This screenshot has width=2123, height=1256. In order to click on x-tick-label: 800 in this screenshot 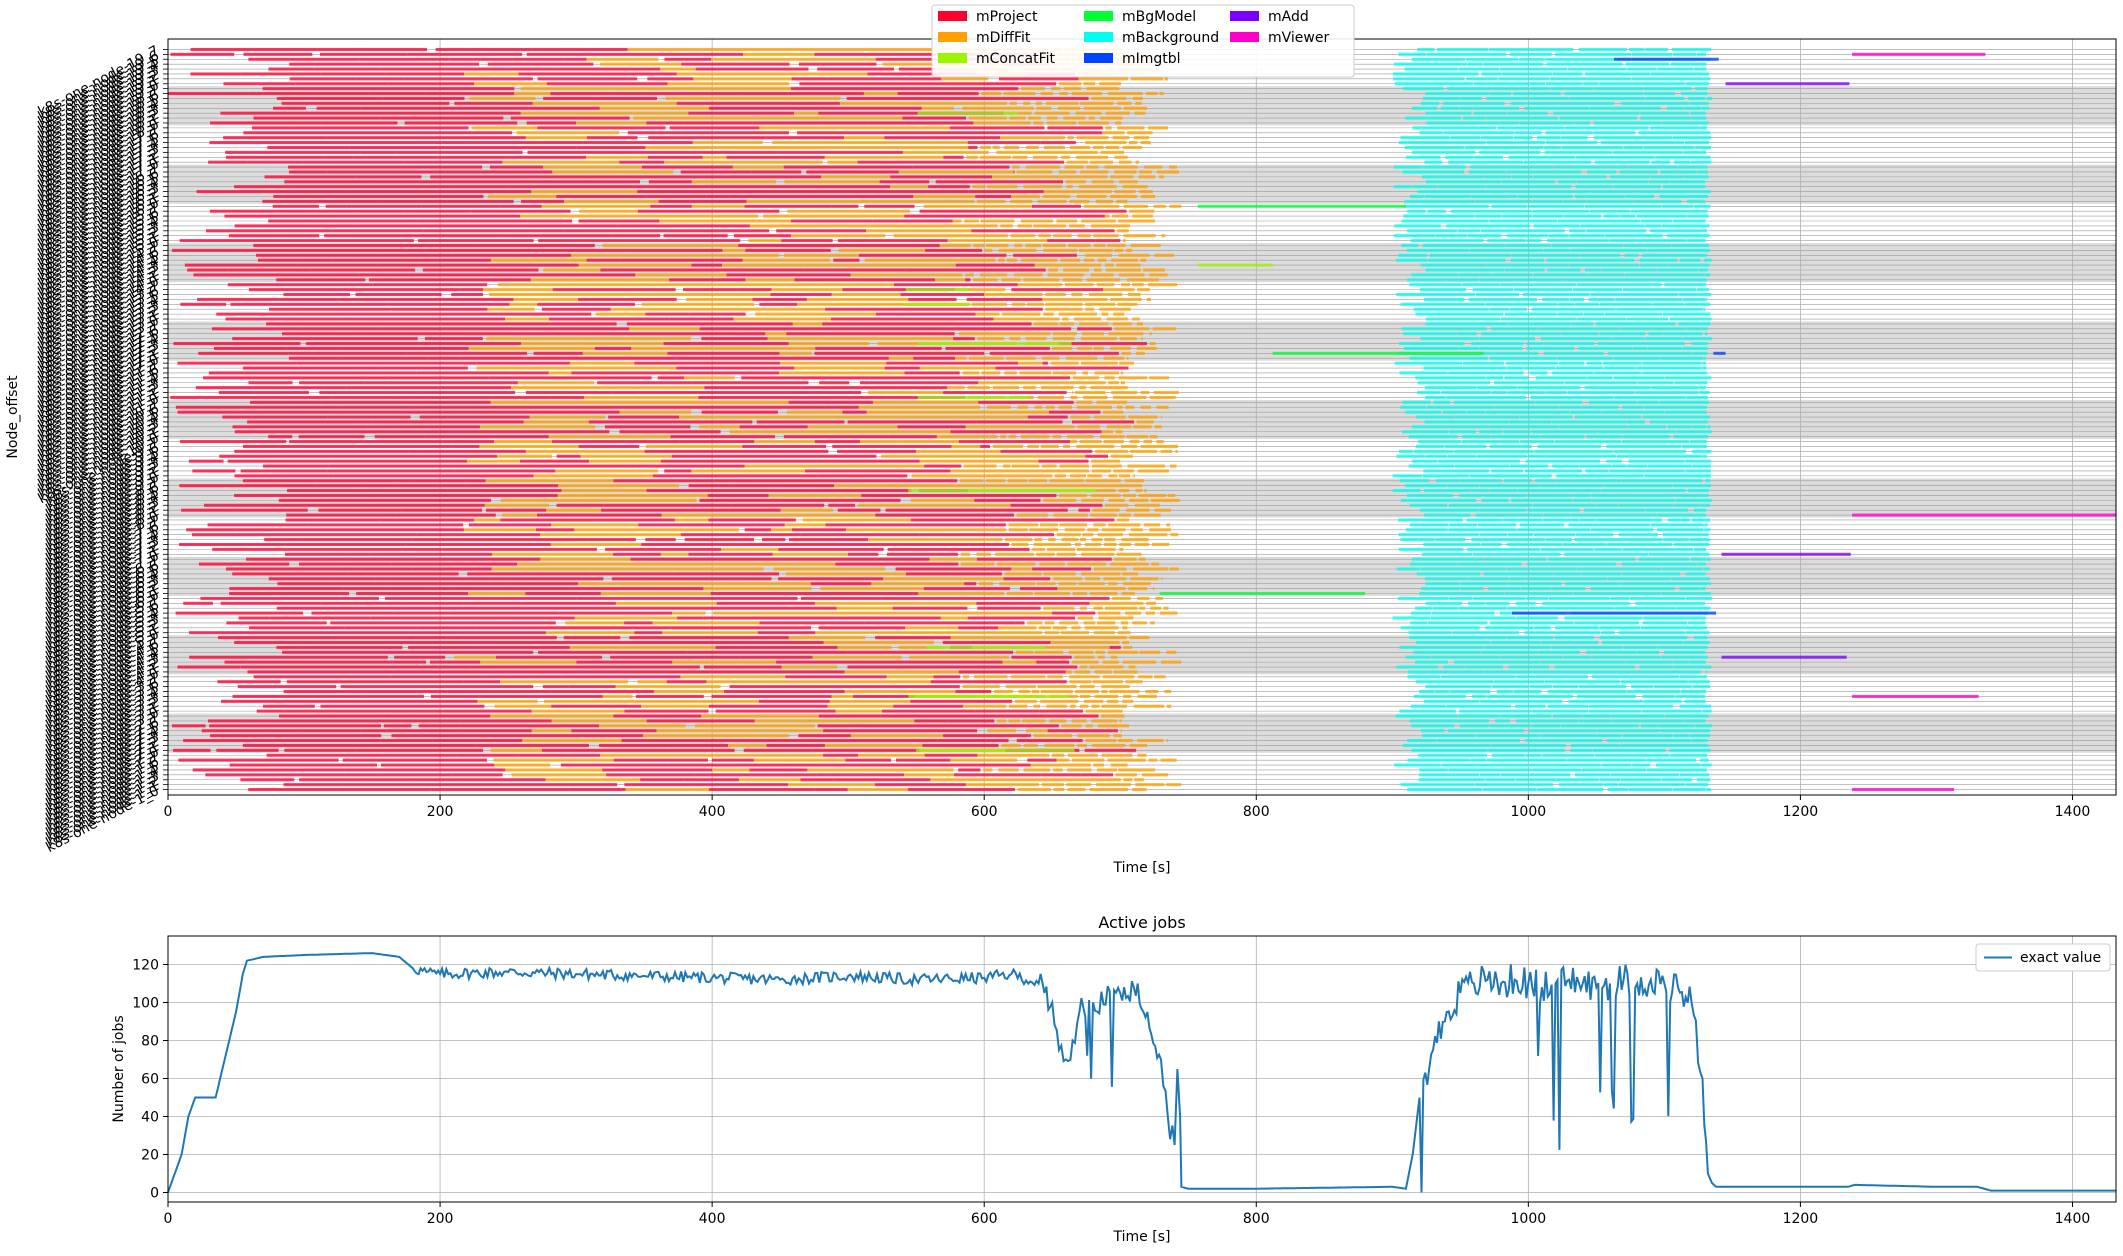, I will do `click(1256, 812)`.